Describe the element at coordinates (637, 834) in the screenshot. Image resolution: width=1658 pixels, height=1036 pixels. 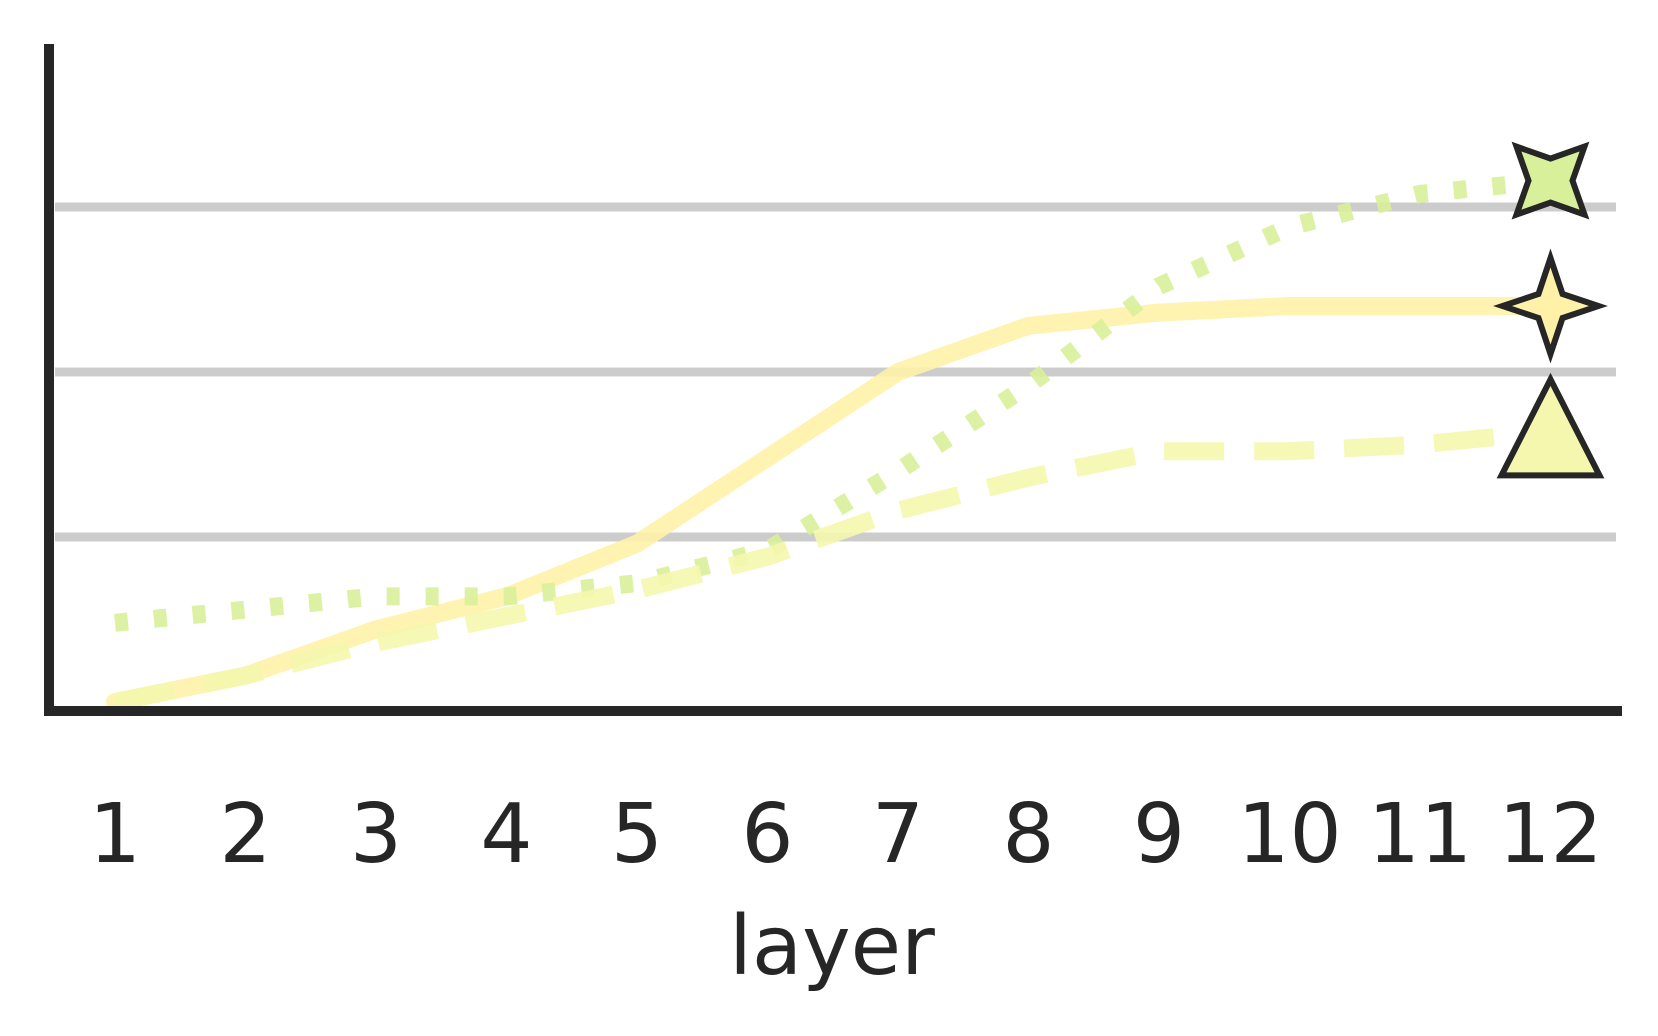
I see `x-tick-label: 5` at that location.